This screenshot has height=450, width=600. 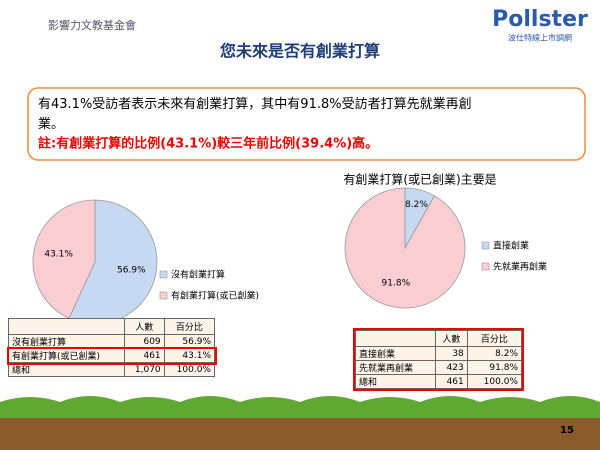 What do you see at coordinates (144, 369) in the screenshot?
I see `table-cell: 1,070` at bounding box center [144, 369].